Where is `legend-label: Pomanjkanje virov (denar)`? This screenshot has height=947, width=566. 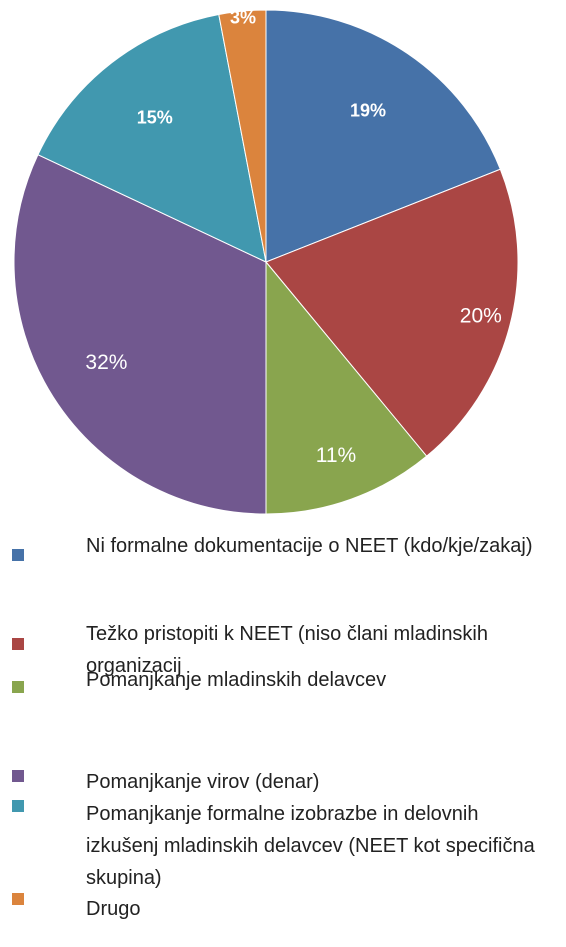
legend-label: Pomanjkanje virov (denar) is located at coordinates (203, 782).